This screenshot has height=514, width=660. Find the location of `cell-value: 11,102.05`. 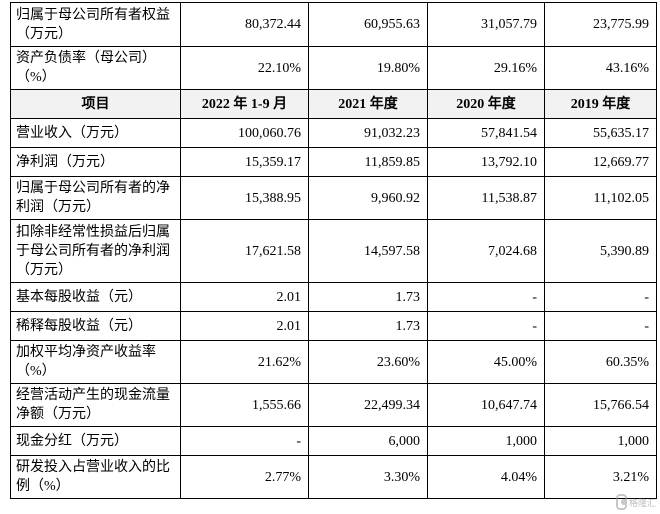

cell-value: 11,102.05 is located at coordinates (600, 198).